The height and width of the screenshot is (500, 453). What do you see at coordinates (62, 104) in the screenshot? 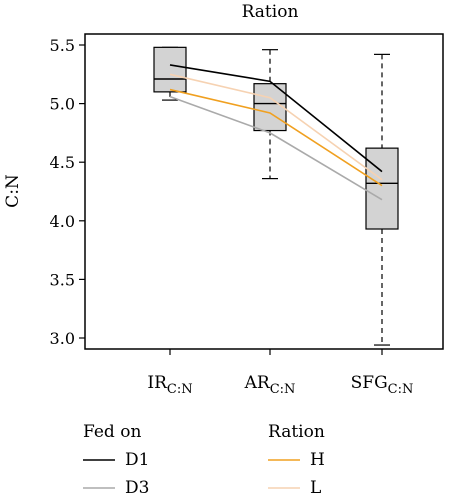
I see `y-tick-label: 5.0` at bounding box center [62, 104].